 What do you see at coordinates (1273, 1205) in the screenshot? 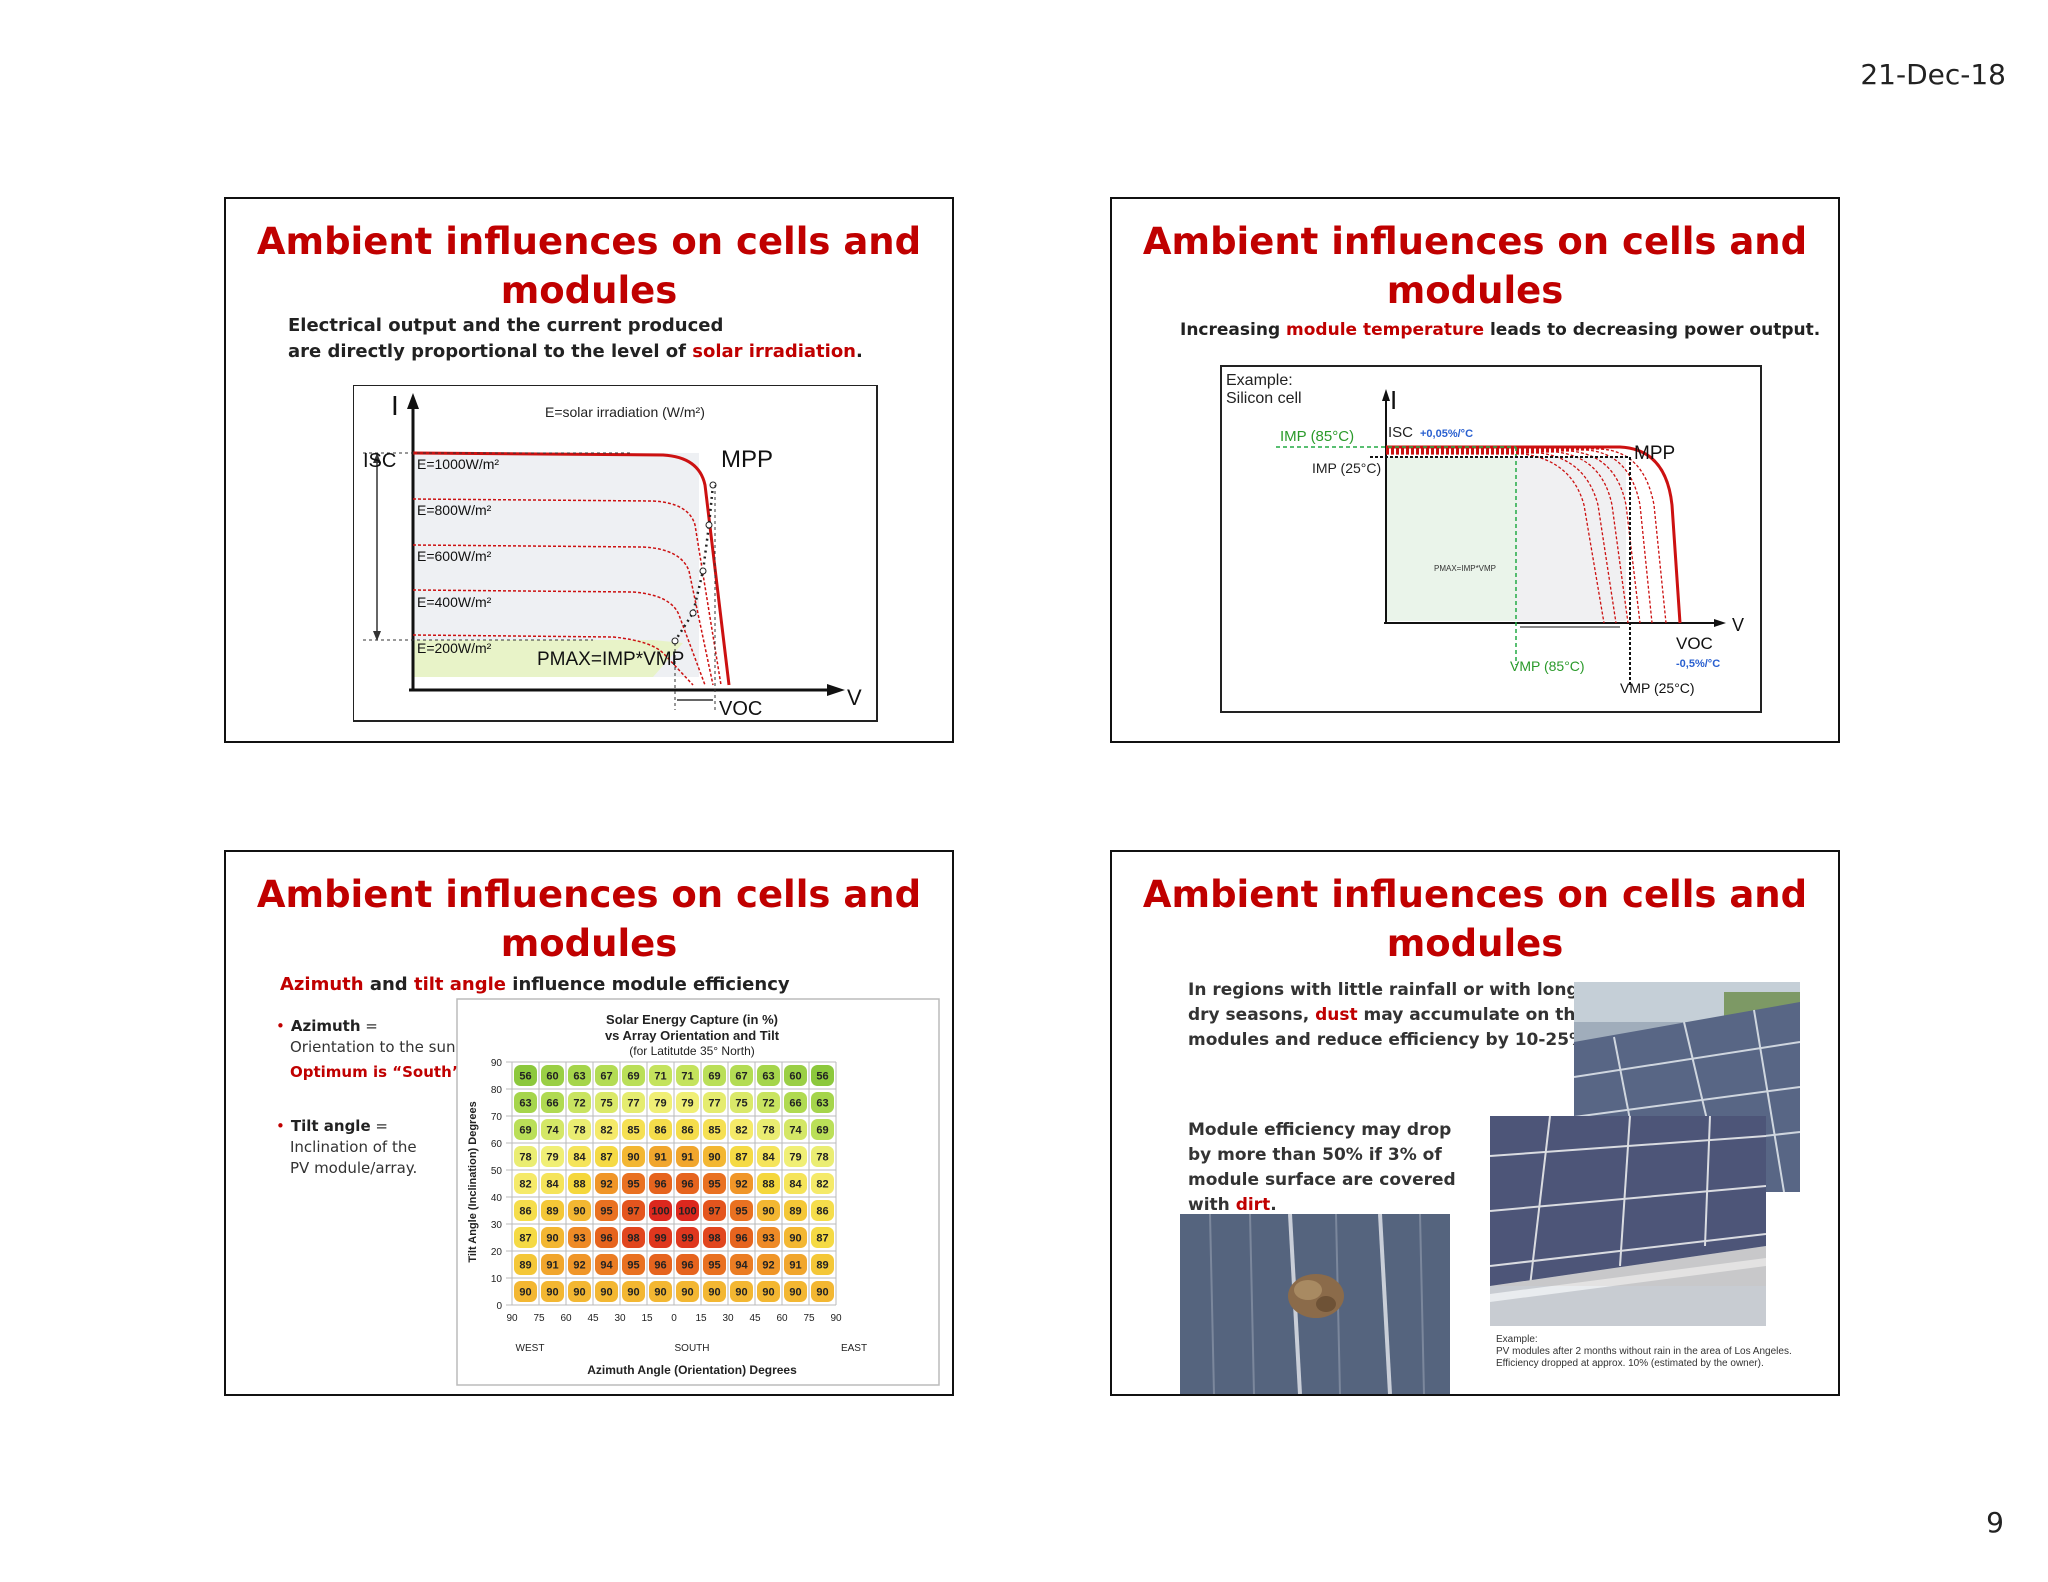
I see `para-text: .` at bounding box center [1273, 1205].